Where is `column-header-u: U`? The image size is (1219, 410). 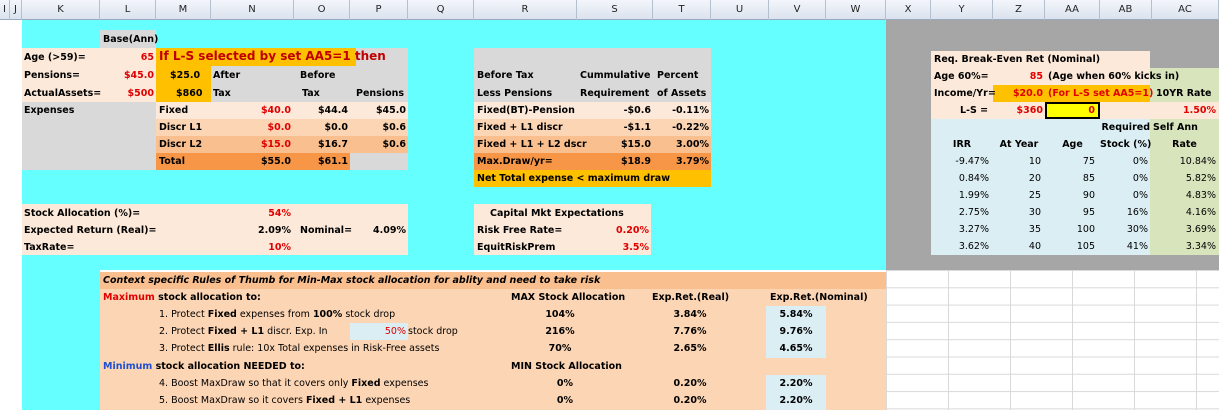
column-header-u: U is located at coordinates (740, 10).